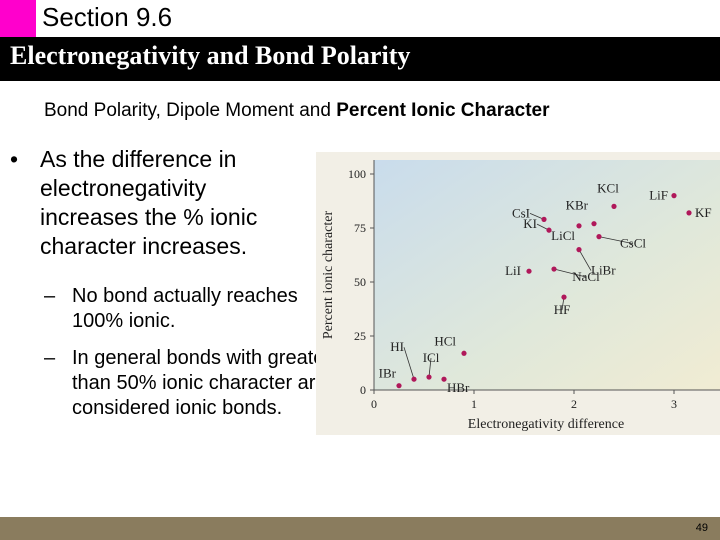  I want to click on y-tick-label: 50, so click(360, 282).